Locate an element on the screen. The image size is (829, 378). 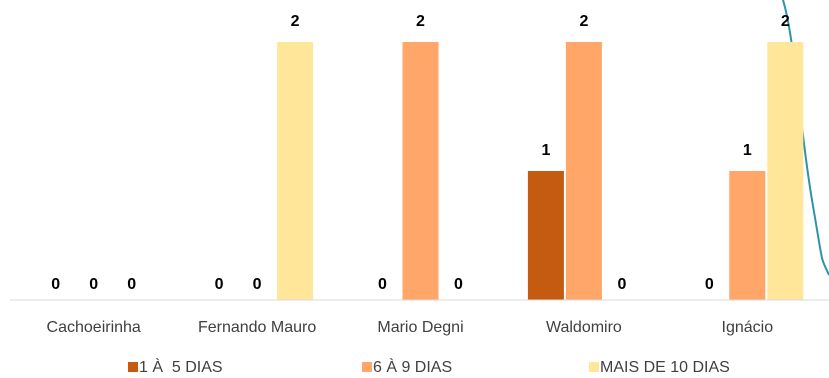
category-label: Ignácio is located at coordinates (748, 327).